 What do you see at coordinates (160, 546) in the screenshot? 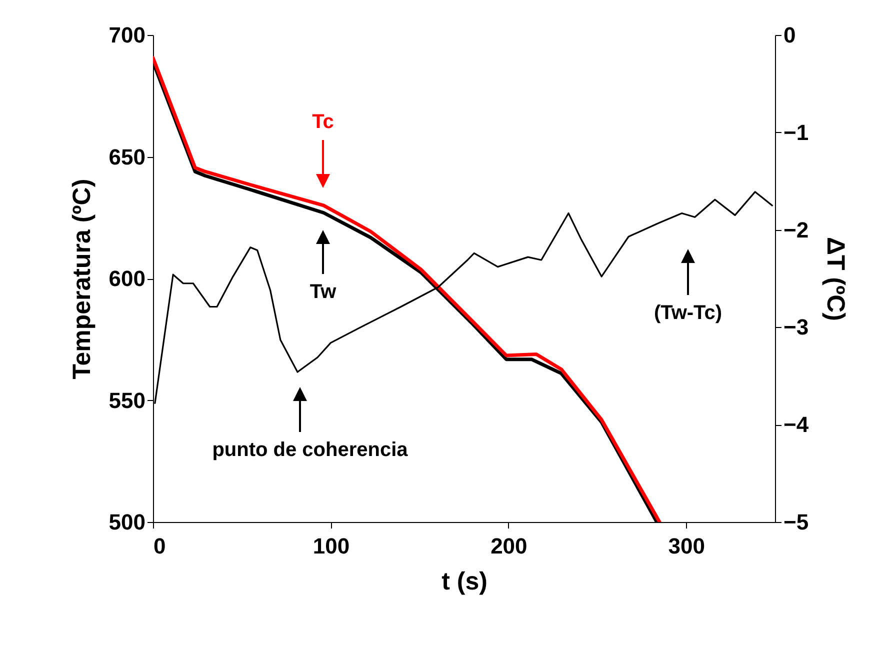
I see `x-tick-label: 0` at bounding box center [160, 546].